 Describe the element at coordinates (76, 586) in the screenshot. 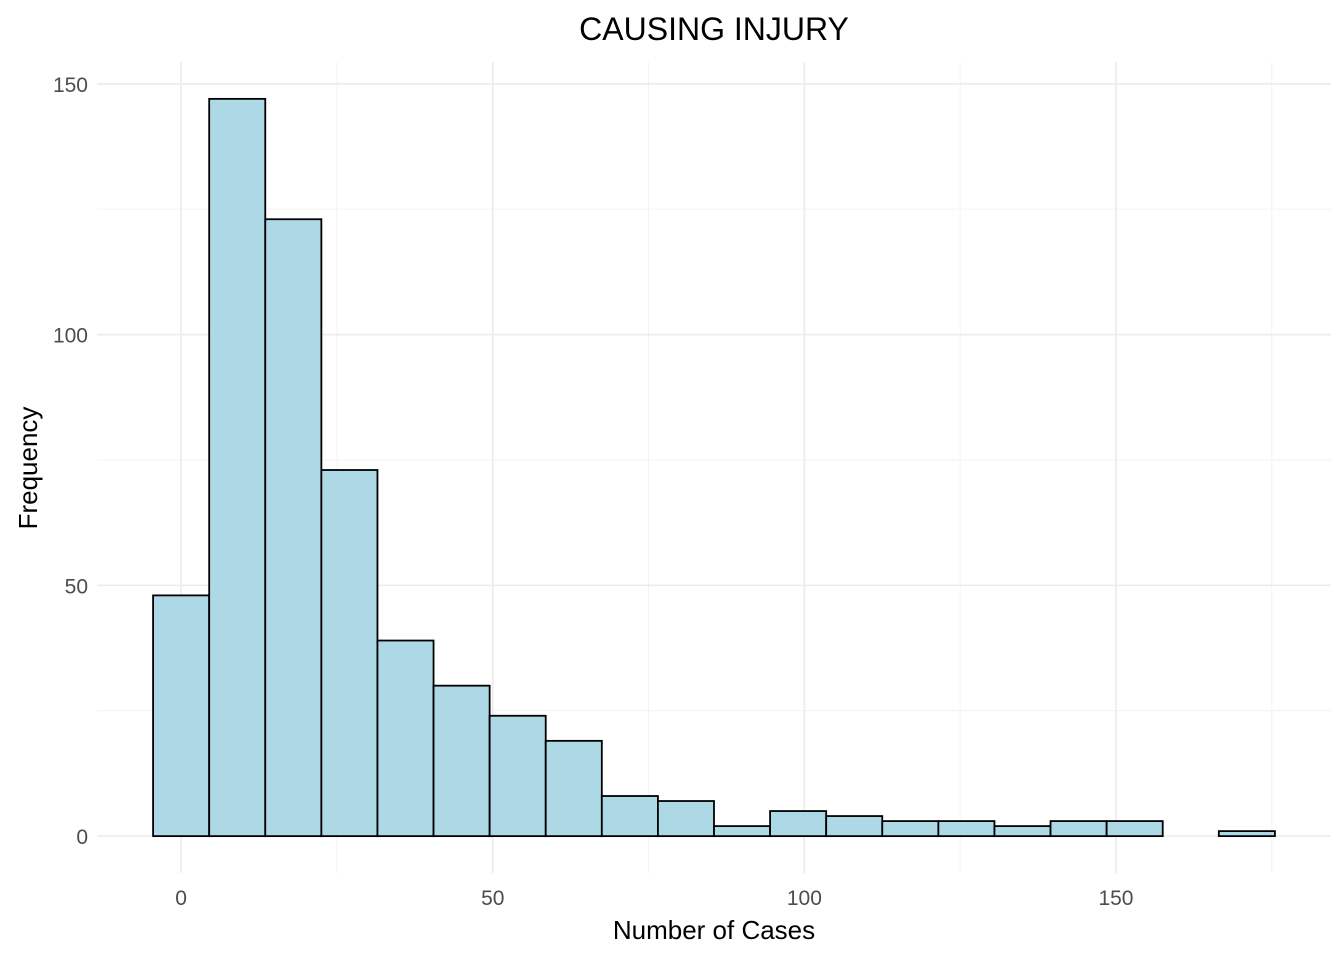

I see `y-tick-label: 50` at that location.